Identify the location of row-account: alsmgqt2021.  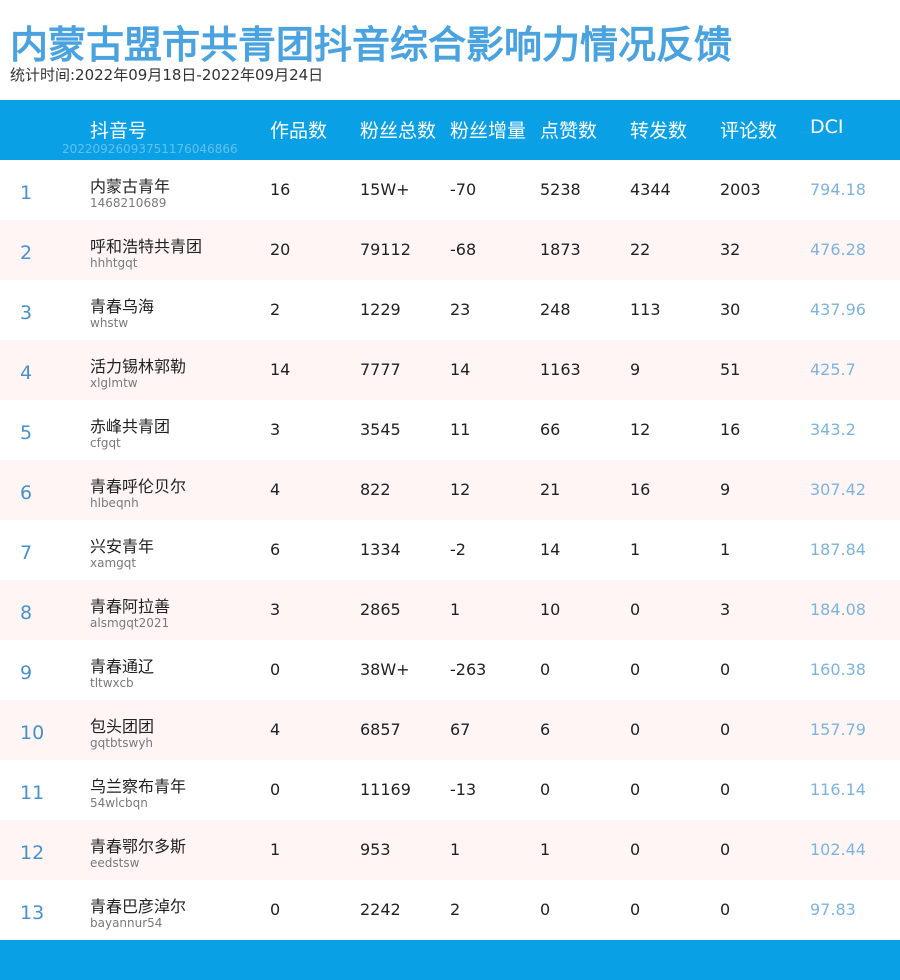
(130, 623).